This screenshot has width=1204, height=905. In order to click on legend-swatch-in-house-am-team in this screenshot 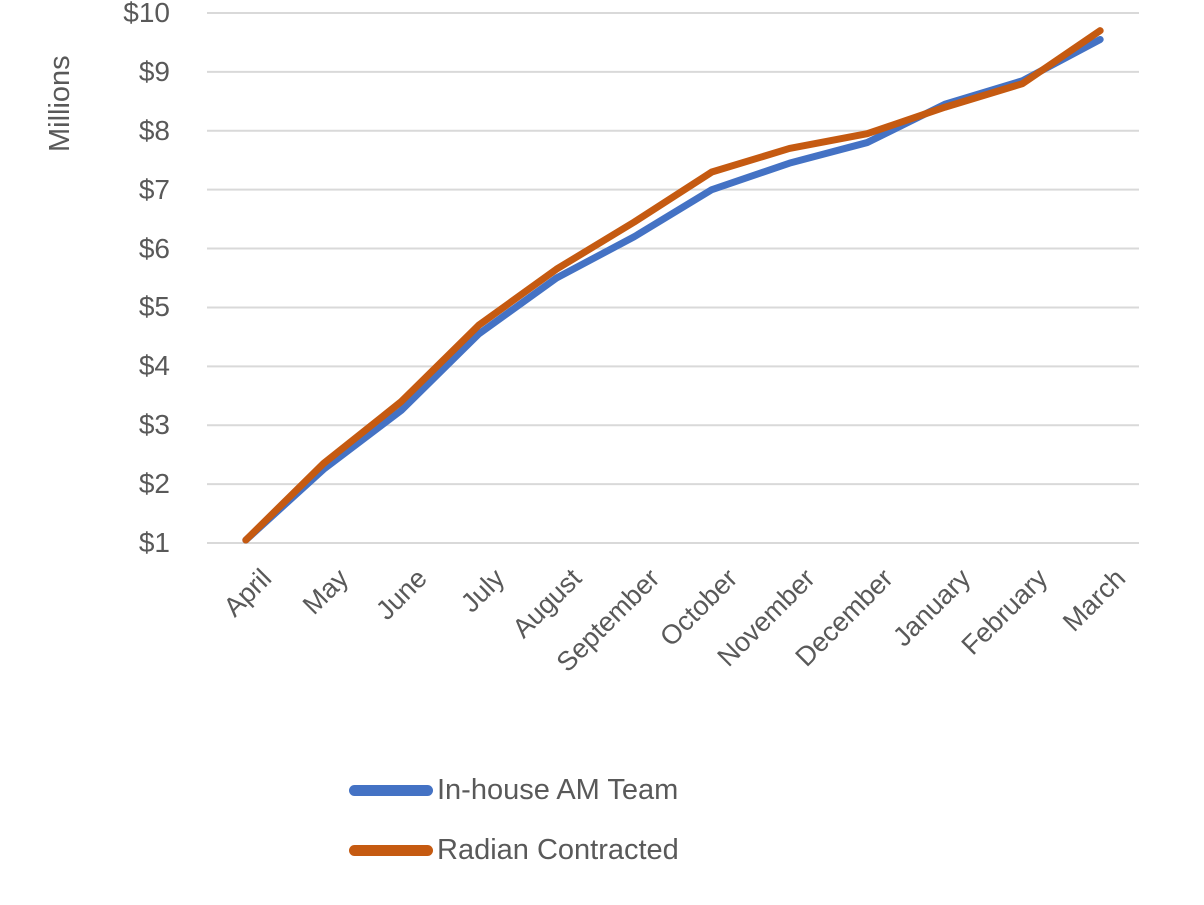, I will do `click(391, 790)`.